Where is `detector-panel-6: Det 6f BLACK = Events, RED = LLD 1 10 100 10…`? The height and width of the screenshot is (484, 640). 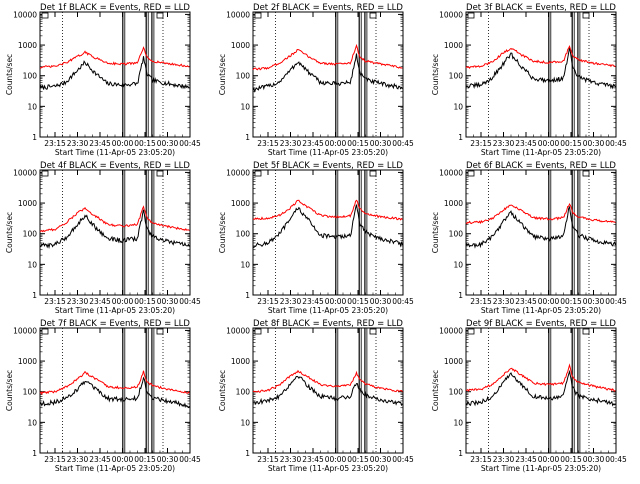
detector-panel-6: Det 6f BLACK = Events, RED = LLD 1 10 100 10… is located at coordinates (529, 238).